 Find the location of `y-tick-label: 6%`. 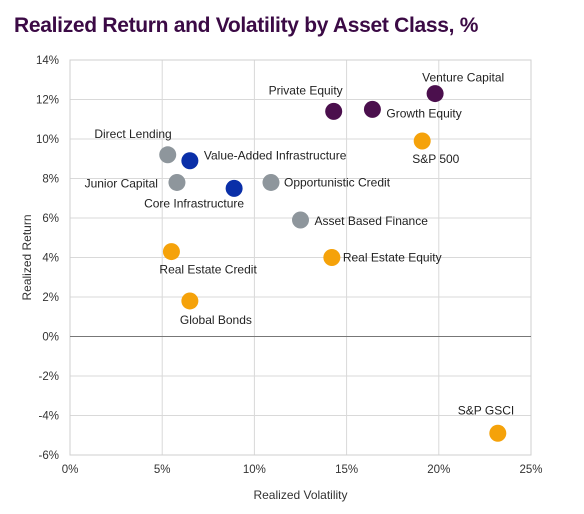

y-tick-label: 6% is located at coordinates (50, 219).